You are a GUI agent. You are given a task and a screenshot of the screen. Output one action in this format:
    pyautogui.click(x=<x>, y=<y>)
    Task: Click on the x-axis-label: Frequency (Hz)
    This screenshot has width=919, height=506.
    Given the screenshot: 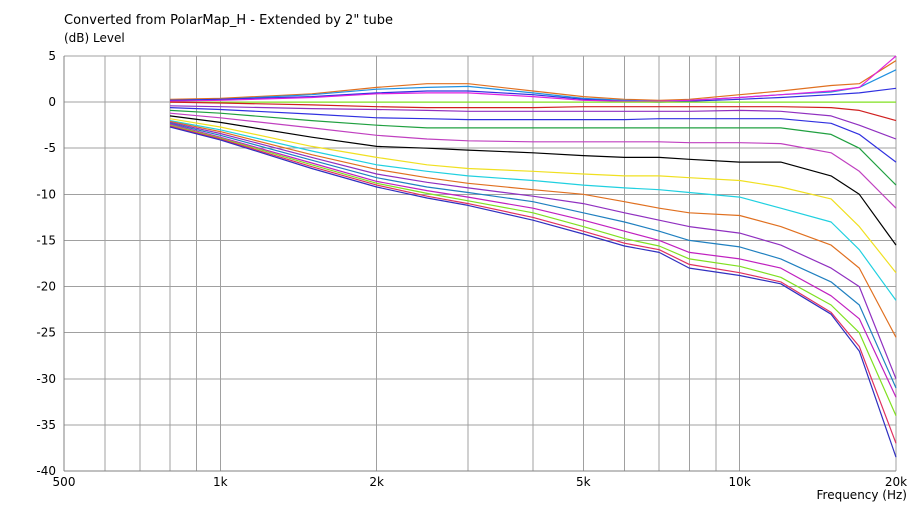 What is the action you would take?
    pyautogui.click(x=862, y=495)
    